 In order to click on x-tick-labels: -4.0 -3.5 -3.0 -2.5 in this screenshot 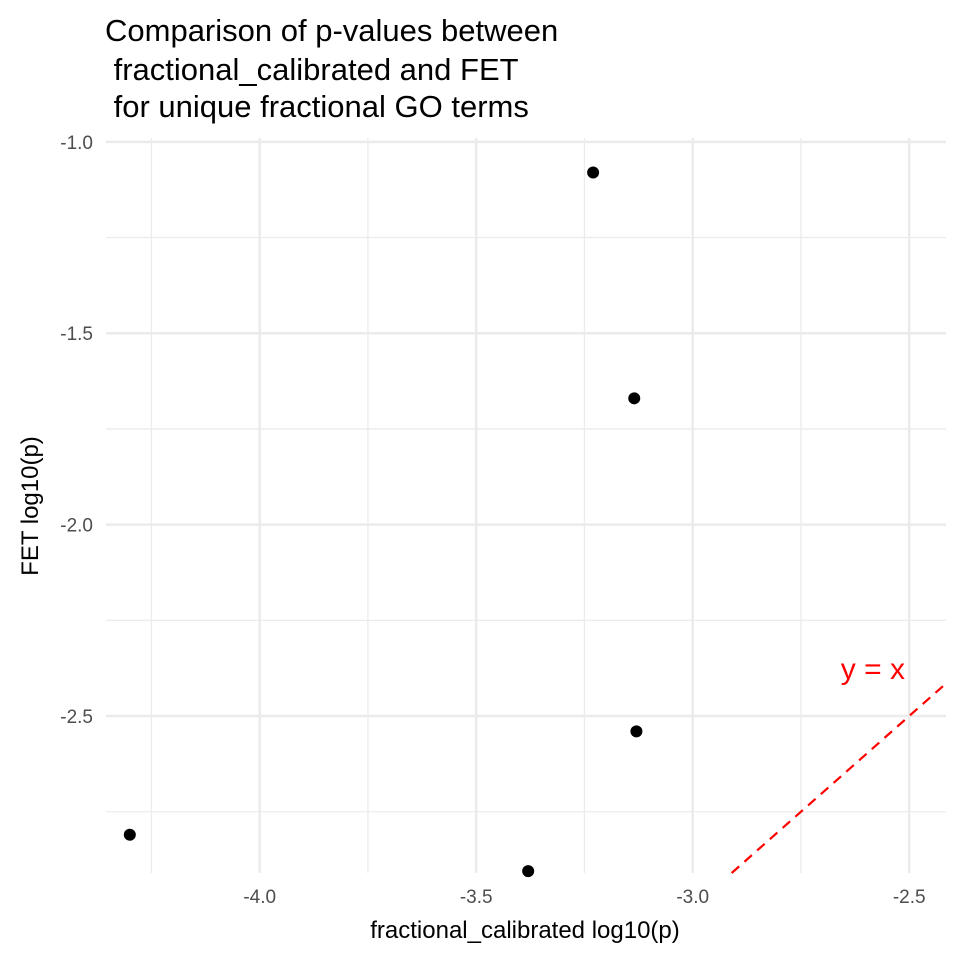, I will do `click(584, 897)`.